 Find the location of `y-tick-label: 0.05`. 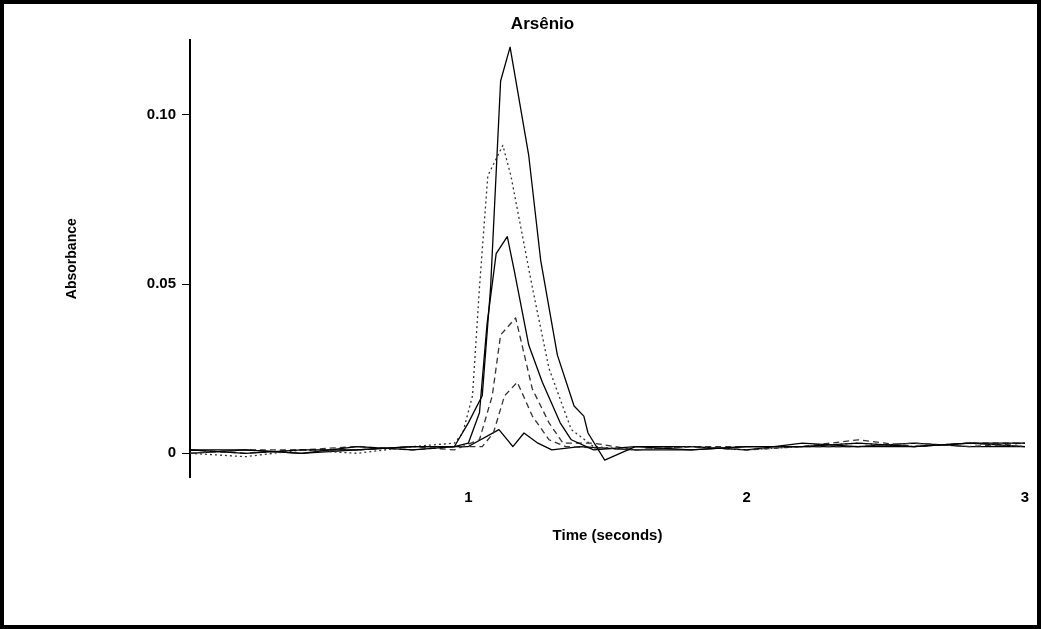

y-tick-label: 0.05 is located at coordinates (161, 283).